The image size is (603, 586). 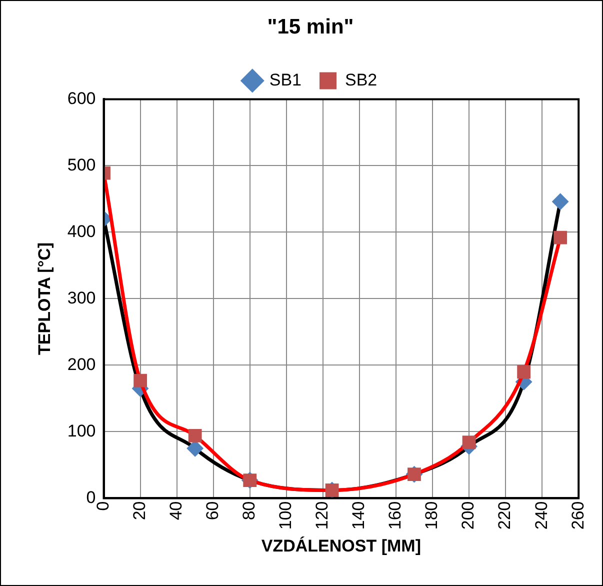 What do you see at coordinates (285, 80) in the screenshot?
I see `legend-label: SB1` at bounding box center [285, 80].